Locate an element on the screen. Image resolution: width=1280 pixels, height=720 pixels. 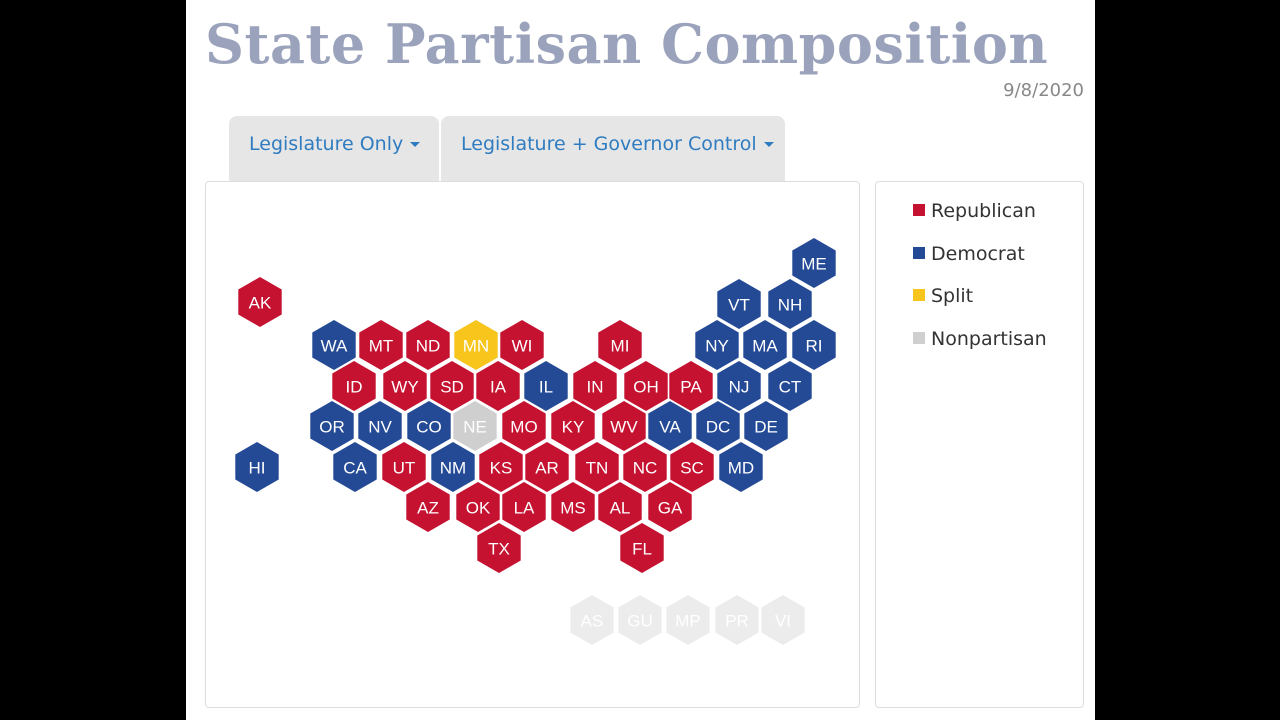
state-hex-ky: KY is located at coordinates (573, 426).